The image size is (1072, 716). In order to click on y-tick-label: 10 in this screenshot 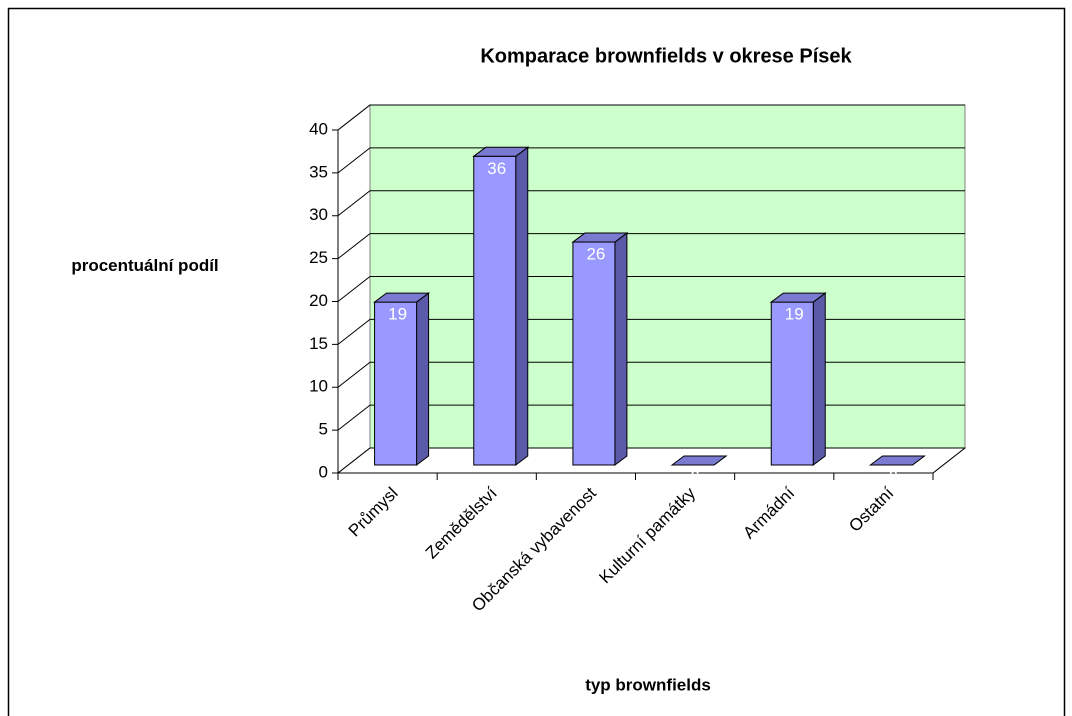, I will do `click(318, 386)`.